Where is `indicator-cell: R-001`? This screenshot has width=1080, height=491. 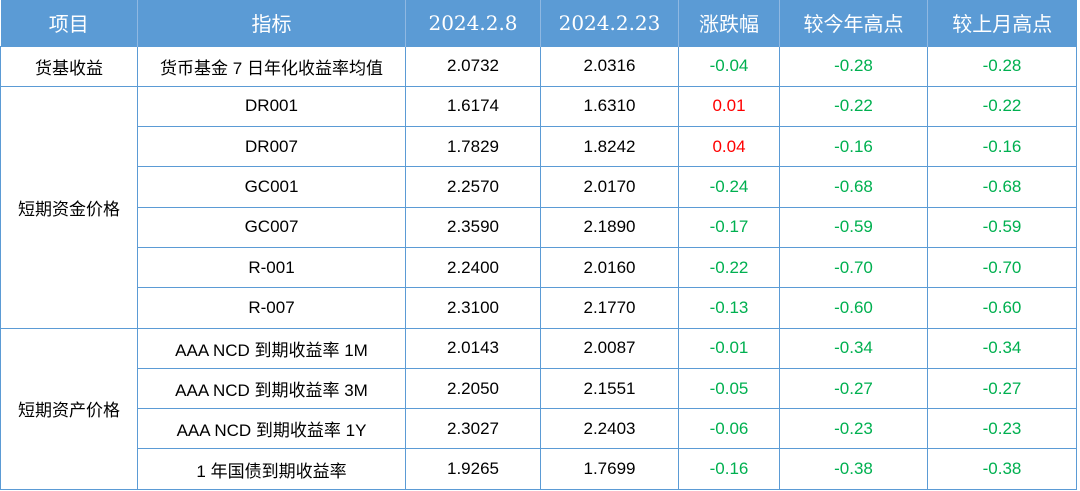 indicator-cell: R-001 is located at coordinates (271, 267).